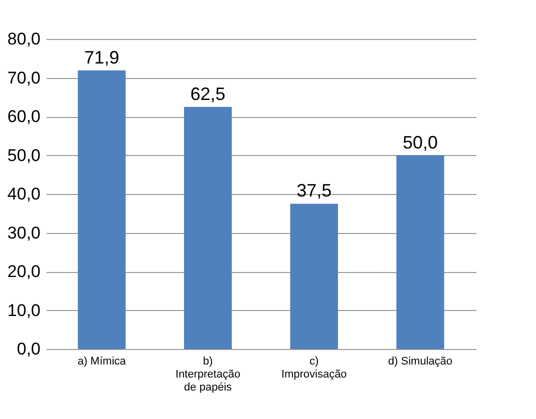  I want to click on y-tick-label: 0,0, so click(28, 349).